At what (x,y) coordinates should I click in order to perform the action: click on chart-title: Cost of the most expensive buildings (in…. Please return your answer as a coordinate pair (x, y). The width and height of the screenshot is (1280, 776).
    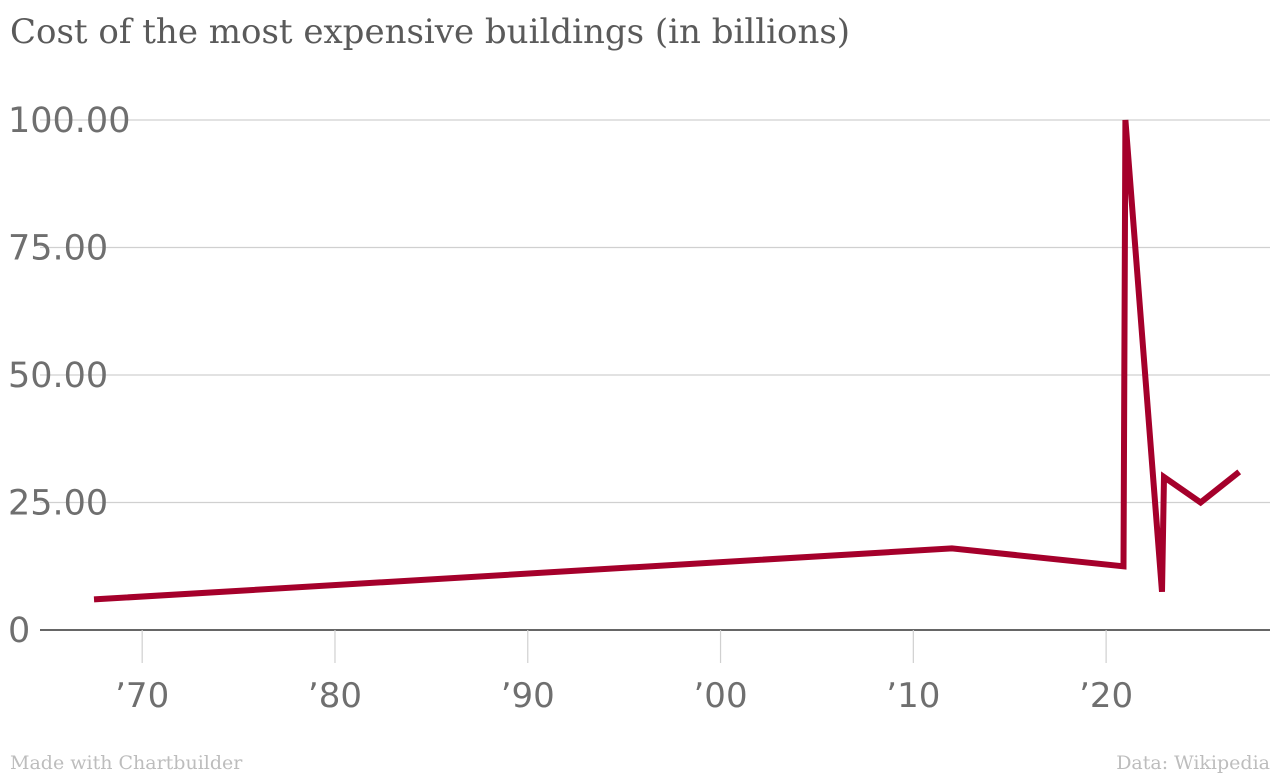
    Looking at the image, I should click on (430, 32).